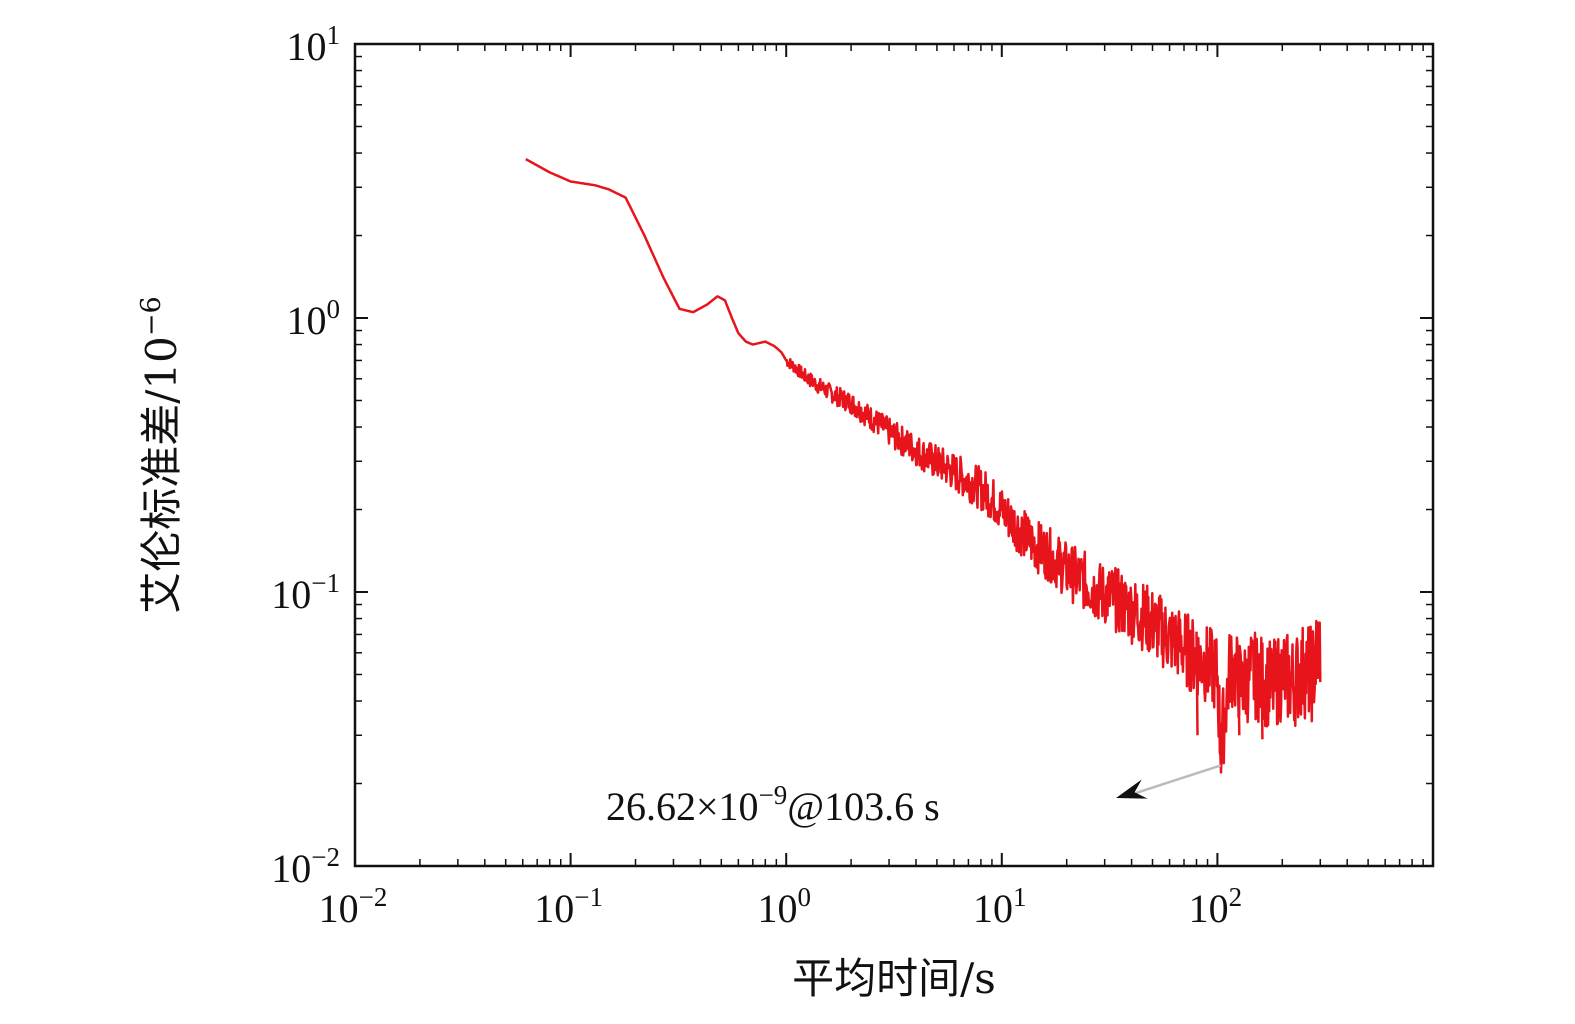  What do you see at coordinates (305, 592) in the screenshot?
I see `y-tick-label: 10⁻¹` at bounding box center [305, 592].